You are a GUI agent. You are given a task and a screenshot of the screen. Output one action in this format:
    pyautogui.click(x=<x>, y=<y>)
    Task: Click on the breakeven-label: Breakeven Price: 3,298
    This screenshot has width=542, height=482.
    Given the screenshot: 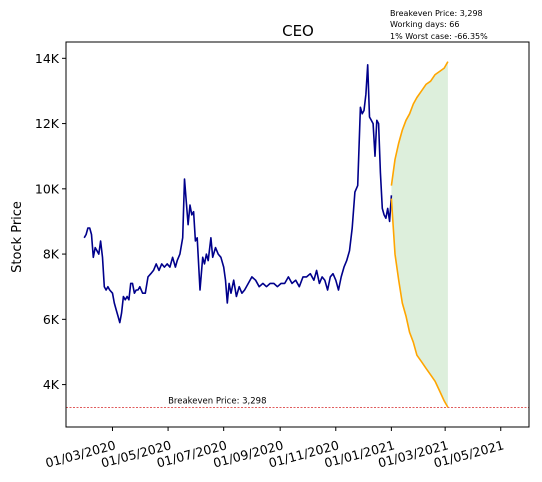 What is the action you would take?
    pyautogui.click(x=217, y=401)
    